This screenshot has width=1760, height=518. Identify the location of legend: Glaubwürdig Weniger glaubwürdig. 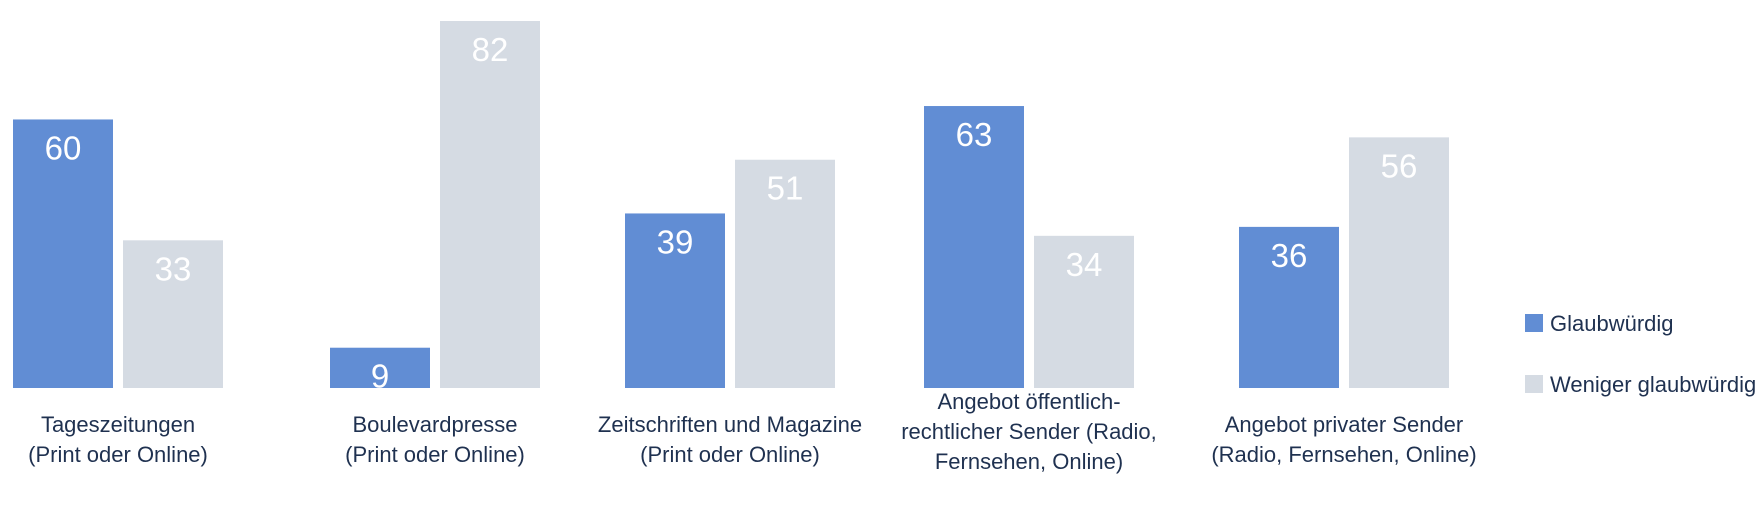
(1640, 354).